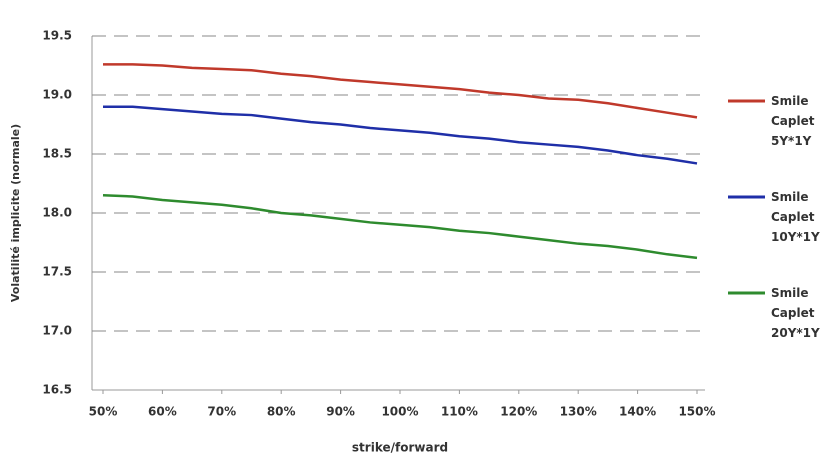  What do you see at coordinates (578, 412) in the screenshot?
I see `x-tick-label: 130%` at bounding box center [578, 412].